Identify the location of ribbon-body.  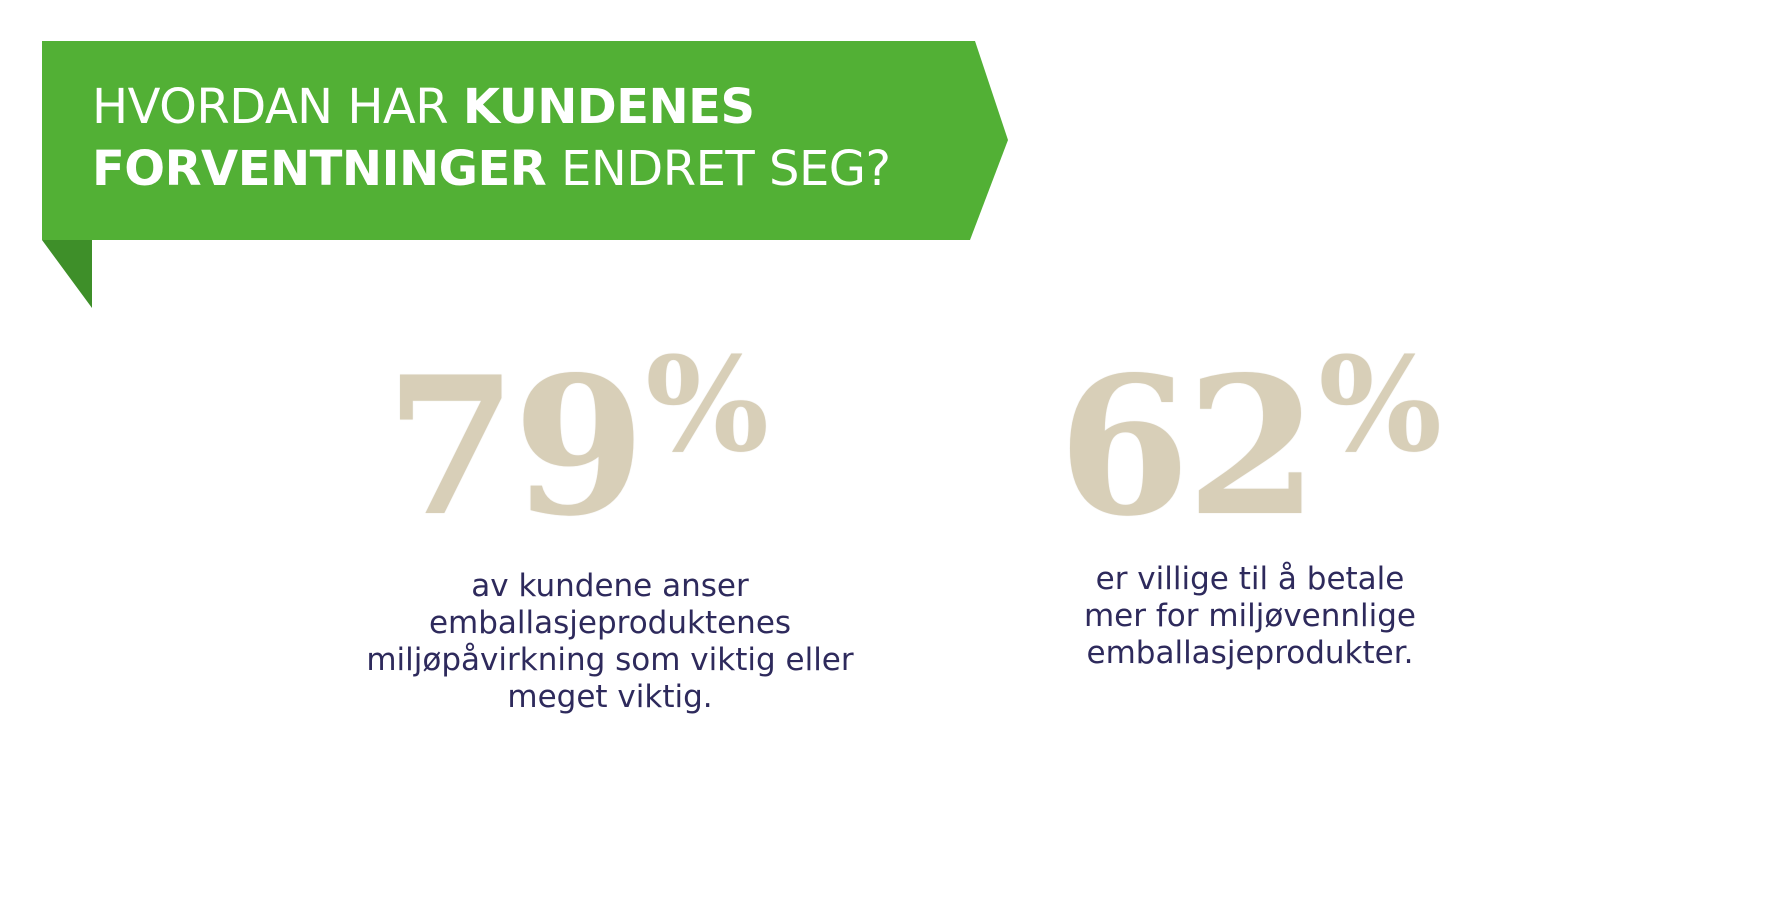
(525, 140).